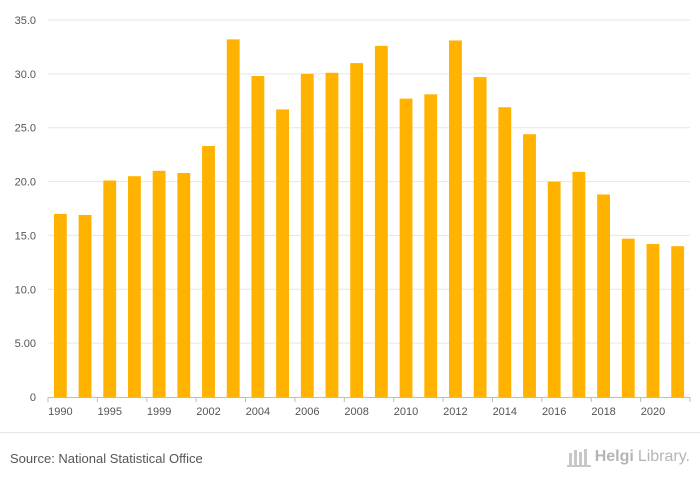  Describe the element at coordinates (60, 412) in the screenshot. I see `x-tick-label: 1990` at that location.